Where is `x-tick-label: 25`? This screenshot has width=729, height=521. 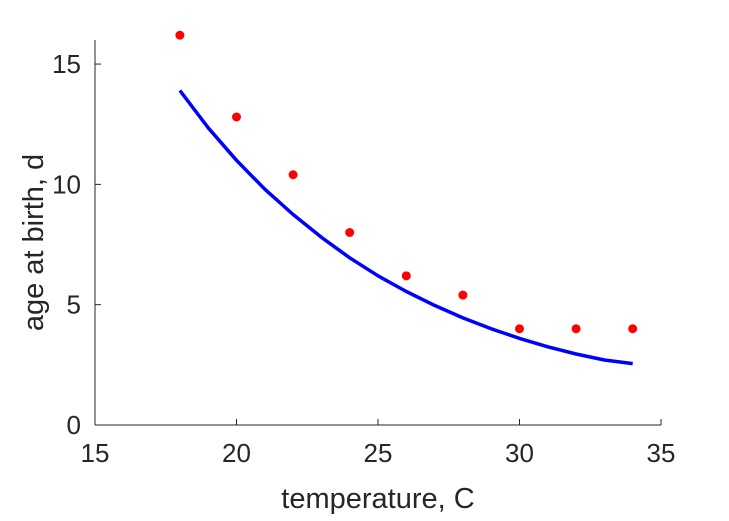
x-tick-label: 25 is located at coordinates (378, 453).